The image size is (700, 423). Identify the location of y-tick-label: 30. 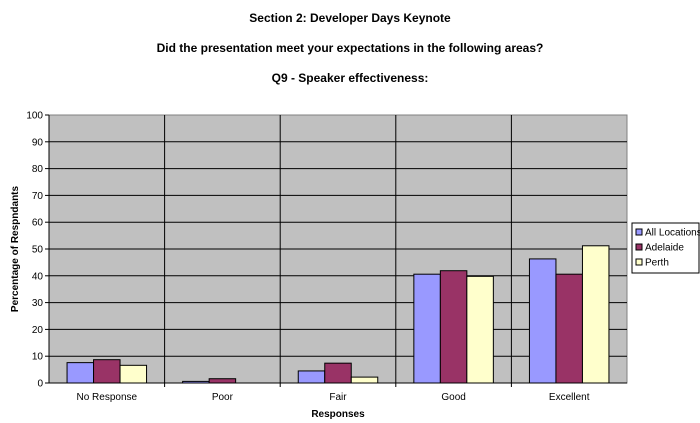
(38, 303).